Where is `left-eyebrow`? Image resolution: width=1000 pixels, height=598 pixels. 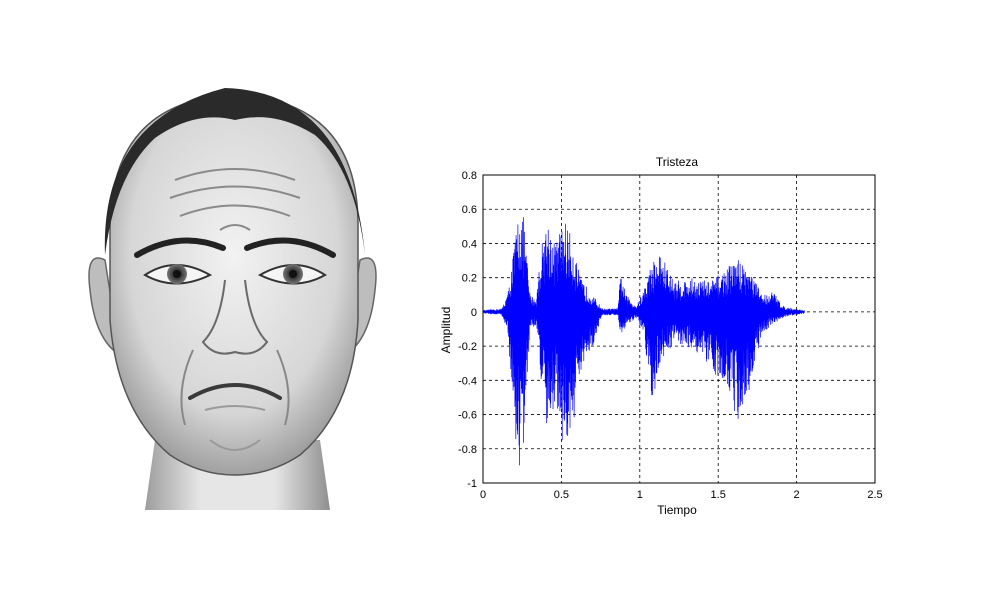
left-eyebrow is located at coordinates (180, 247).